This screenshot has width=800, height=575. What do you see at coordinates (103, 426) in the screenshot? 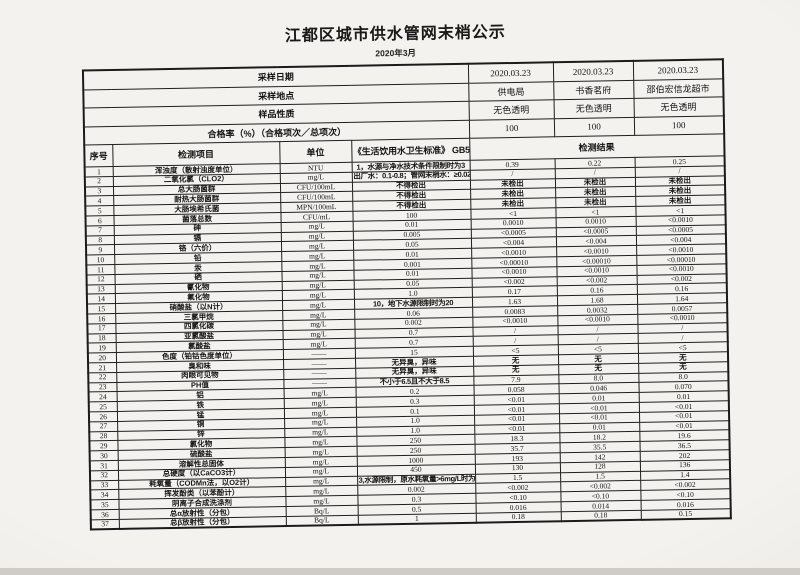
I see `cell-no: 27` at bounding box center [103, 426].